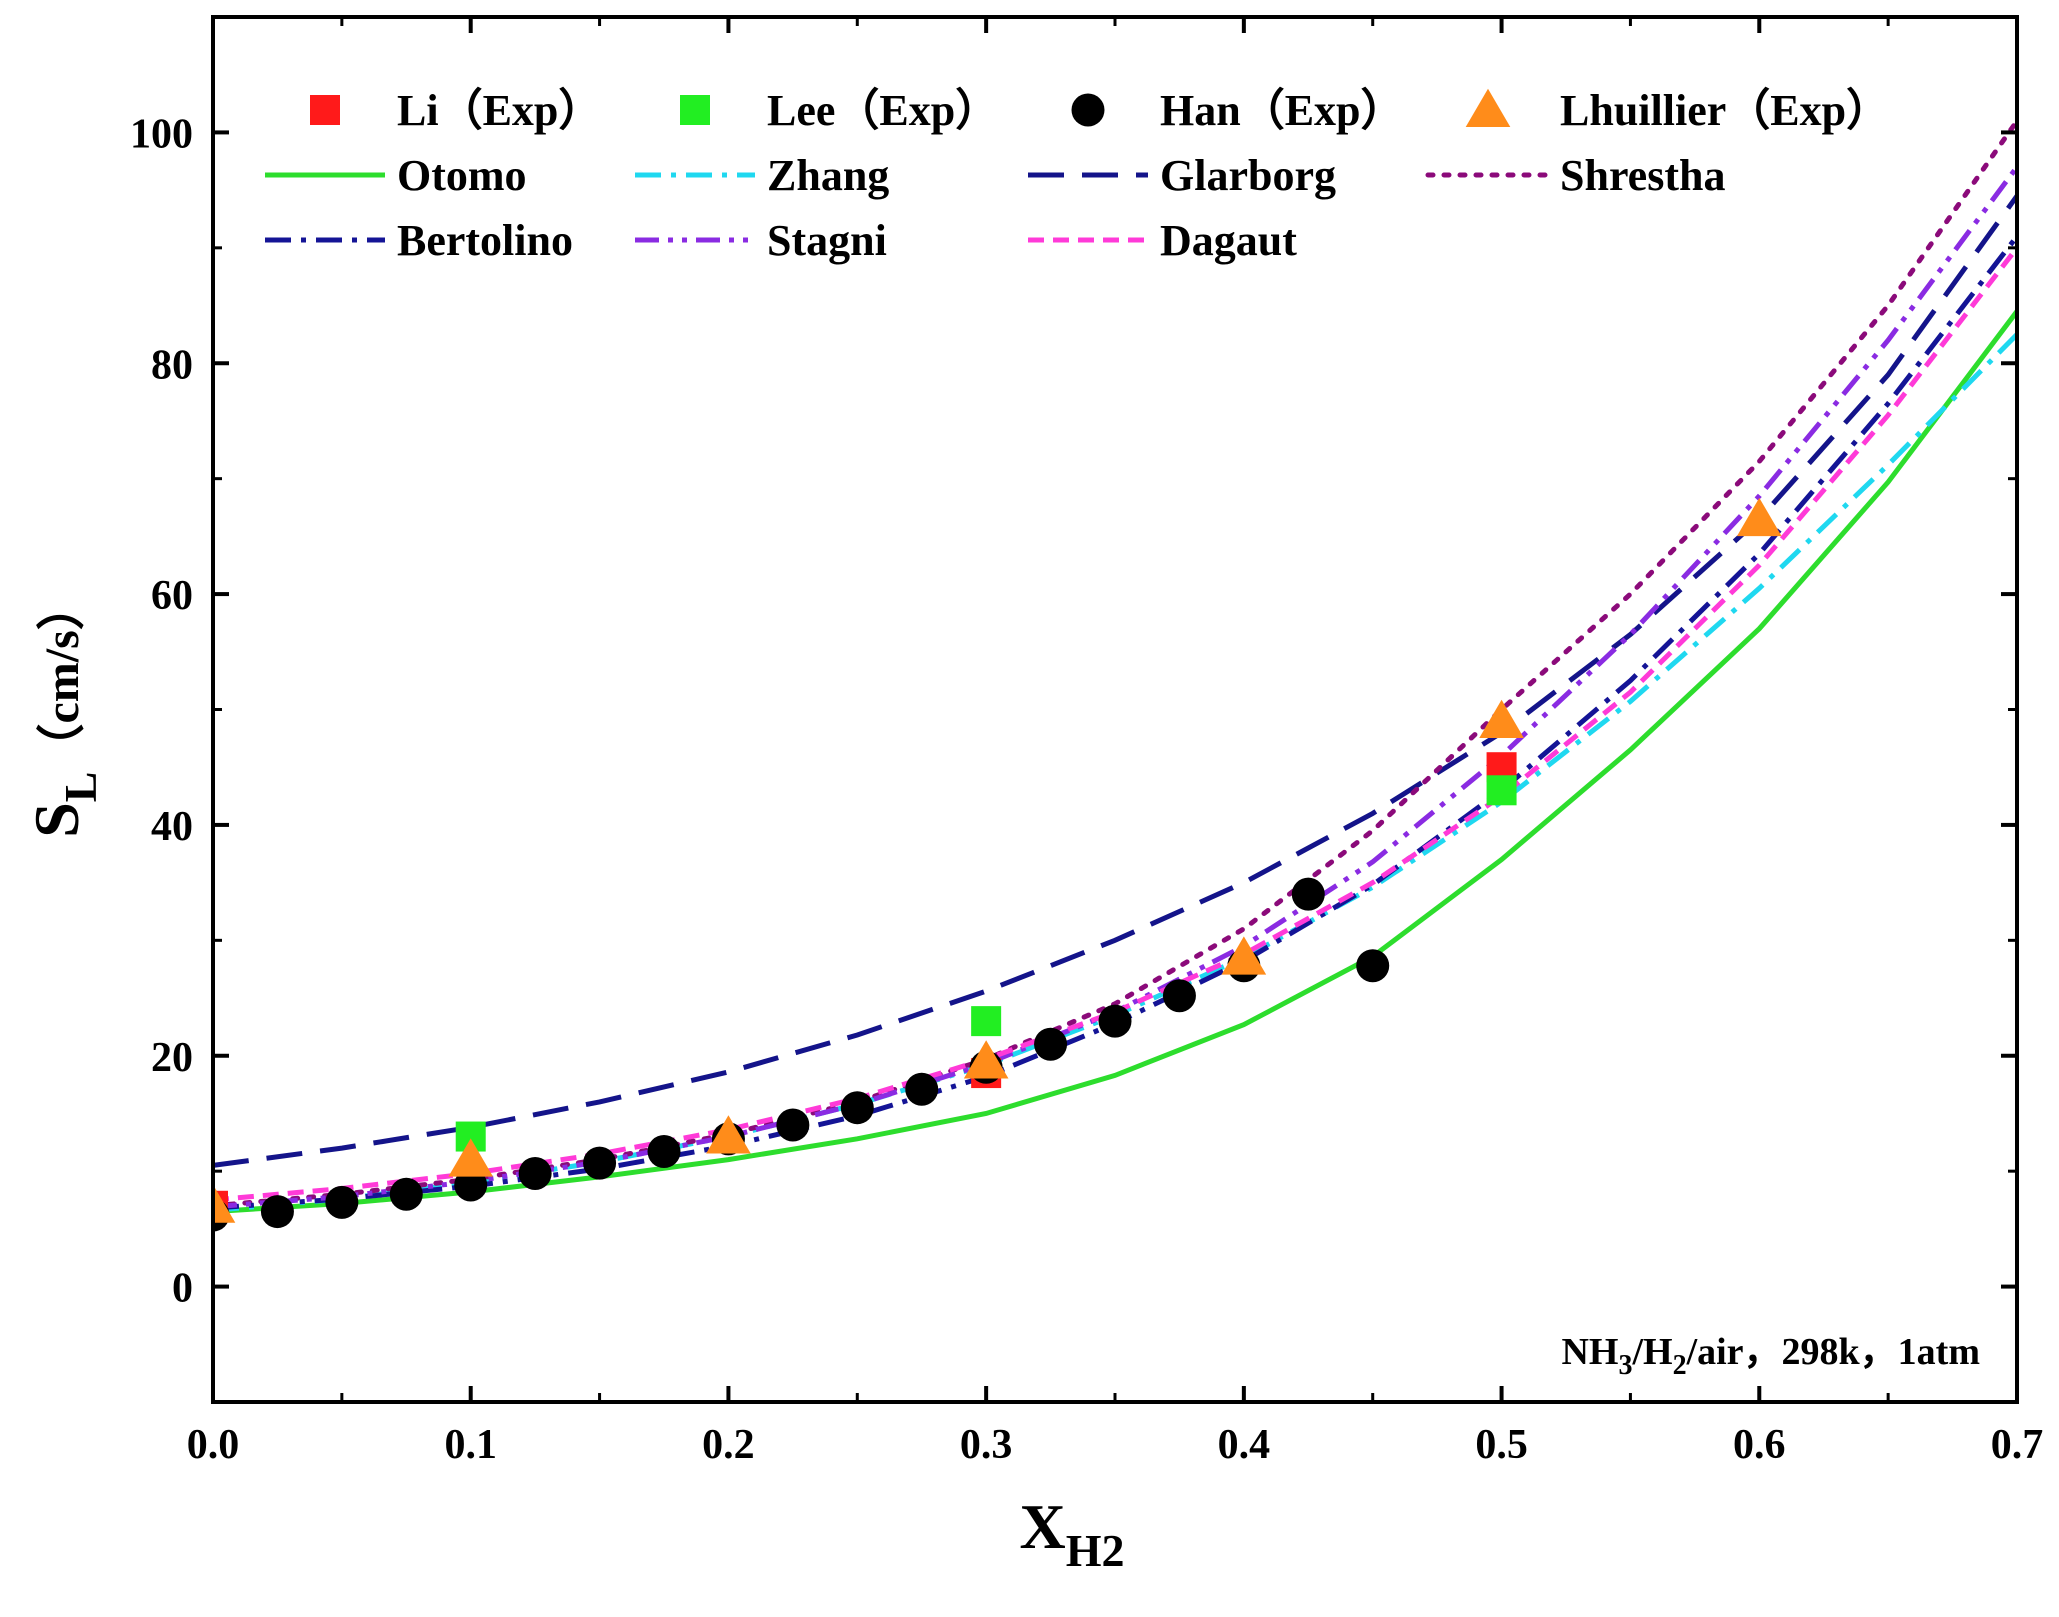  I want to click on y-tick-label: 40, so click(172, 827).